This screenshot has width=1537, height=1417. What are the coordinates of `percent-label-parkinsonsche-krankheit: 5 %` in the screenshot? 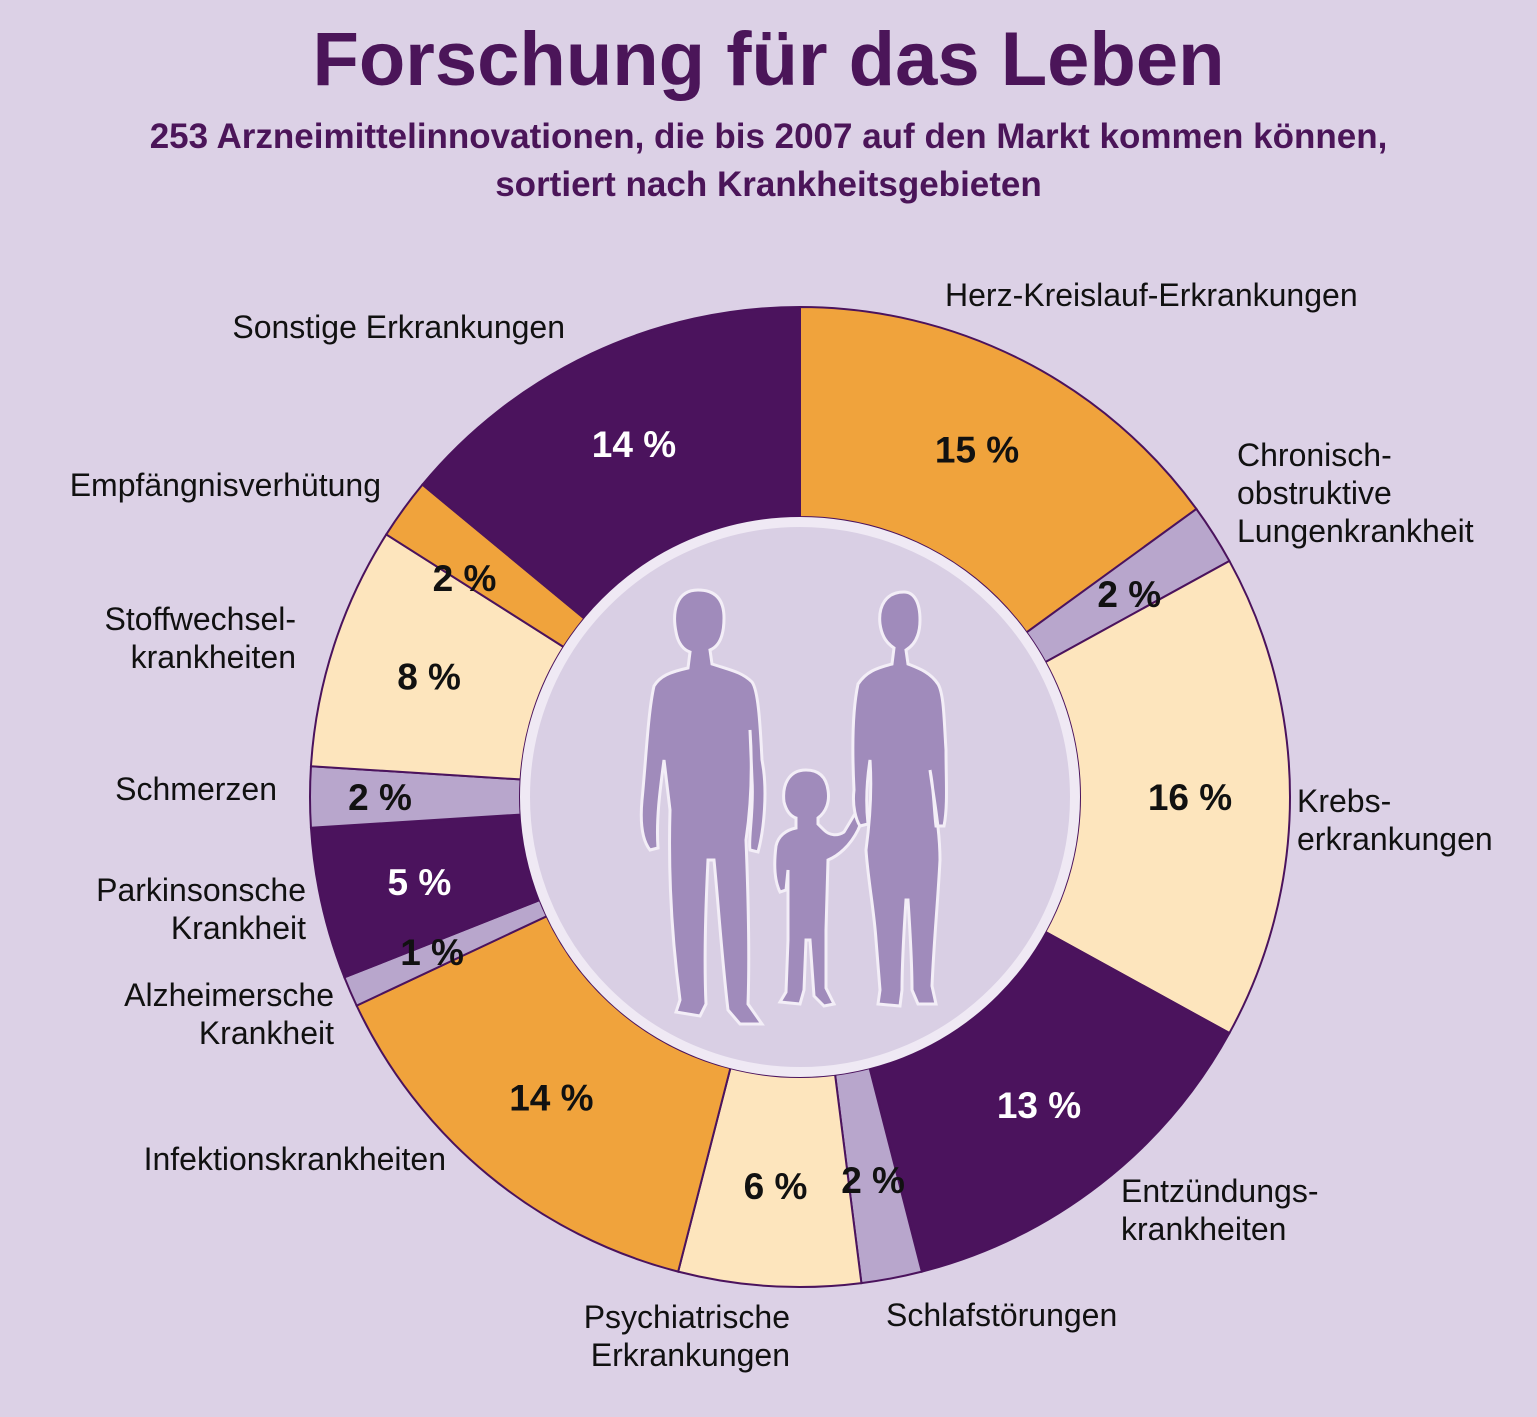 It's located at (420, 882).